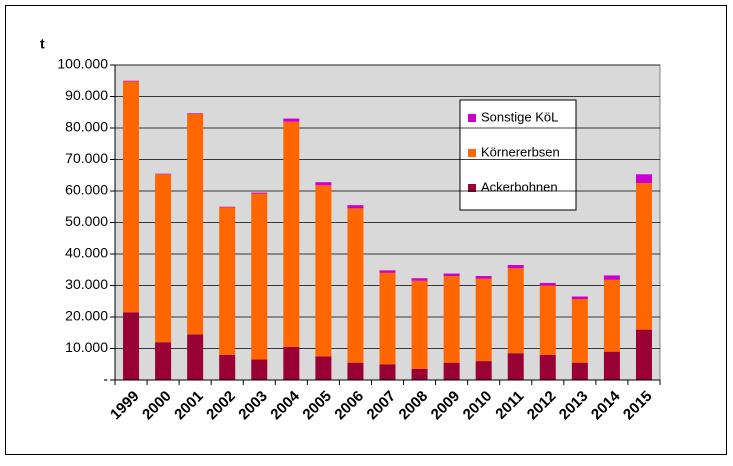  I want to click on legend-label: Körnererbsen, so click(520, 151).